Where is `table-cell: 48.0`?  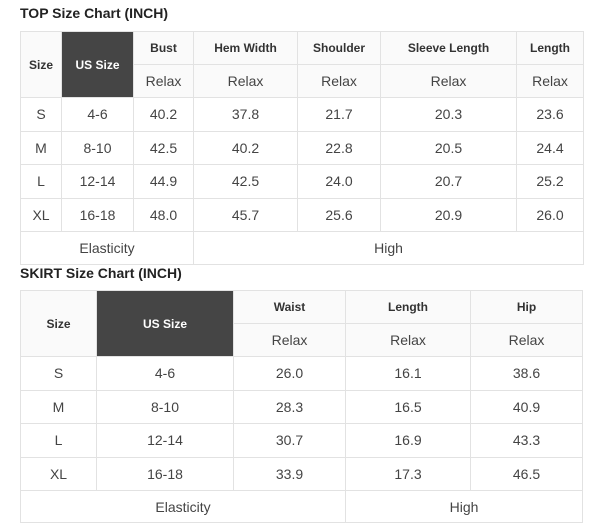
table-cell: 48.0 is located at coordinates (163, 214).